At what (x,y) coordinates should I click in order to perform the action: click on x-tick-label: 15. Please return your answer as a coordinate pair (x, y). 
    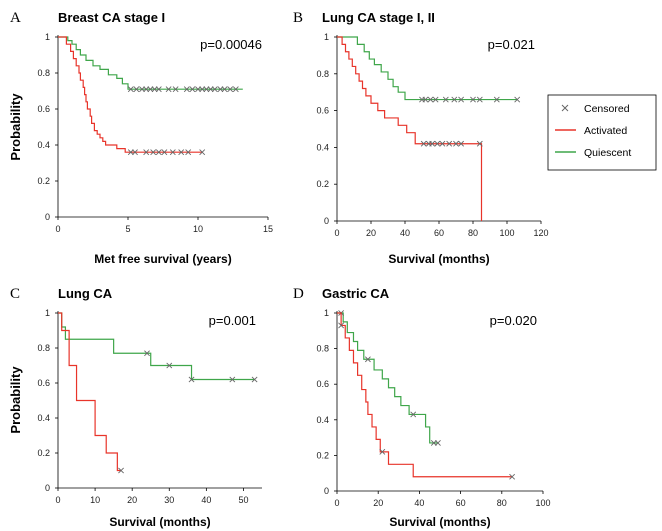
    Looking at the image, I should click on (268, 229).